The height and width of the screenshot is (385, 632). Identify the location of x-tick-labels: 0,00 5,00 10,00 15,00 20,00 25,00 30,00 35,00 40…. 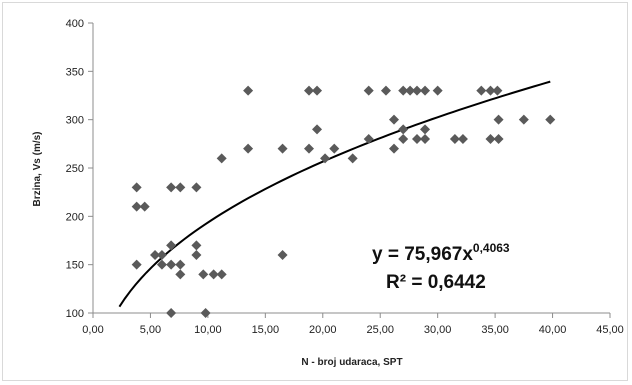
(352, 330).